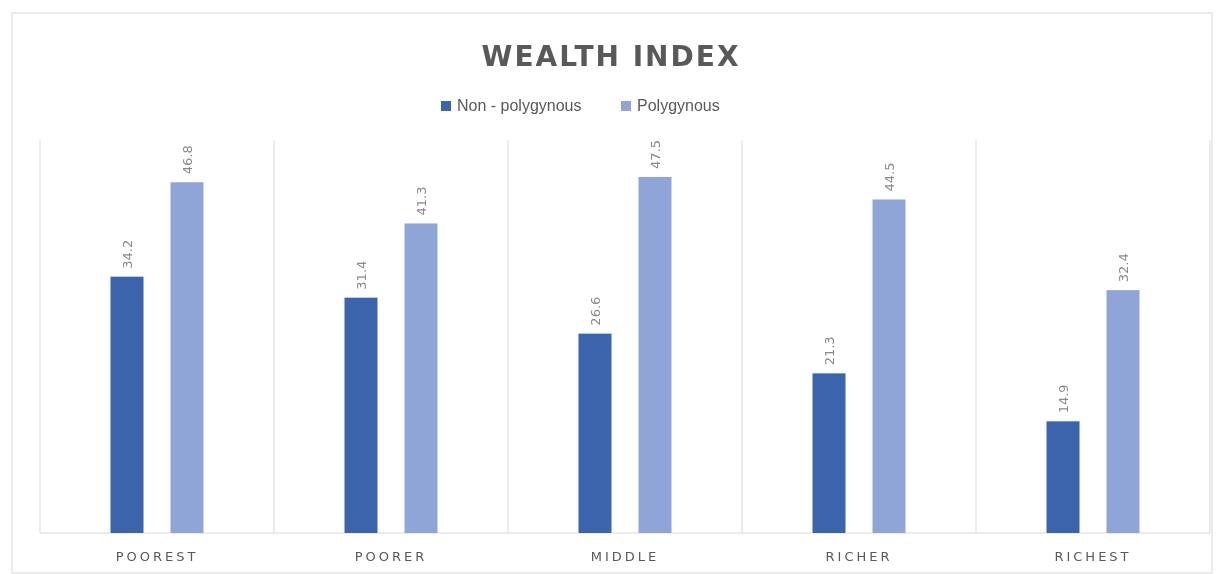  I want to click on legend-label: Polygynous, so click(678, 105).